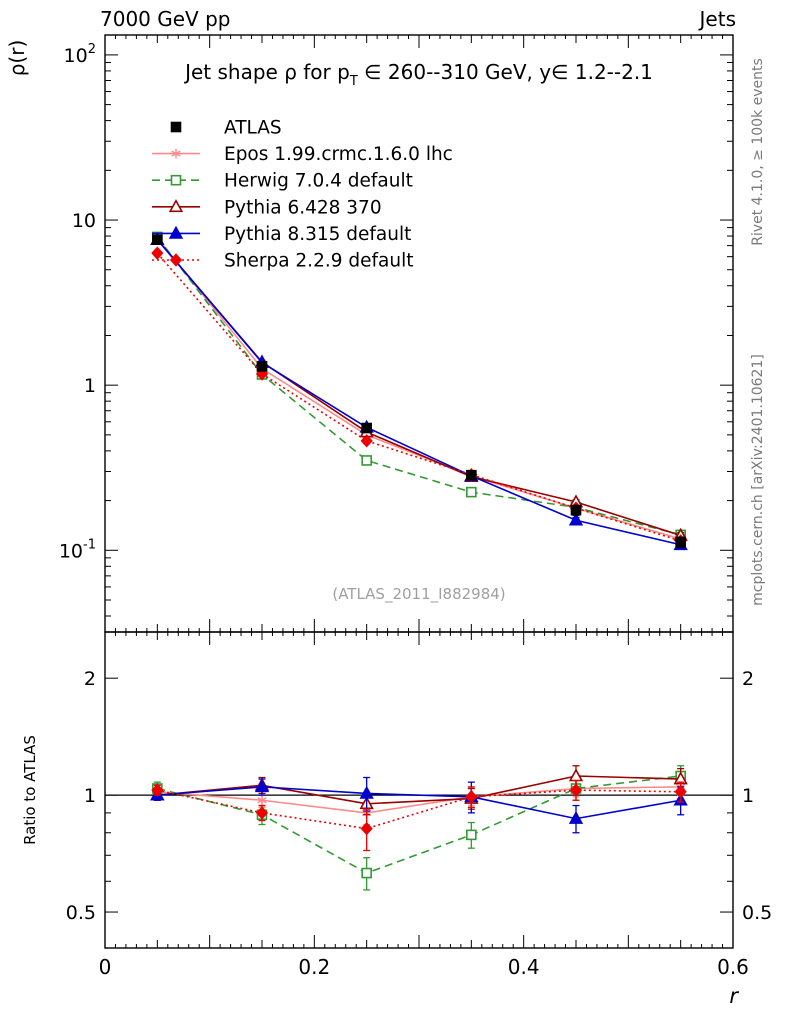 The width and height of the screenshot is (786, 1024). I want to click on legend-label-atlas: ATLAS, so click(253, 128).